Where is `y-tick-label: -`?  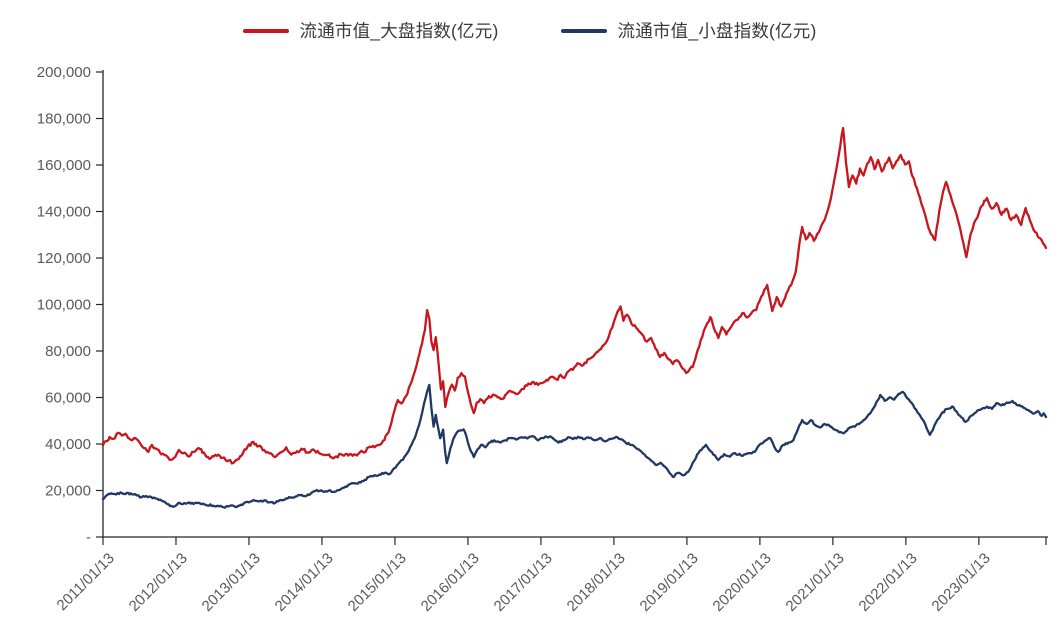
y-tick-label: - is located at coordinates (88, 537).